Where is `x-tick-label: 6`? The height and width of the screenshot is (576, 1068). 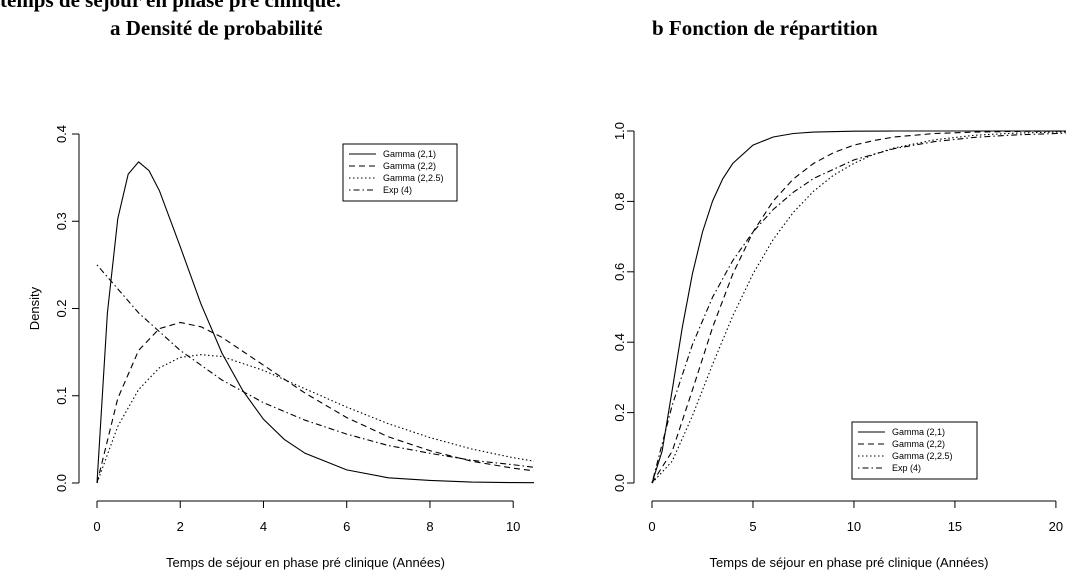 x-tick-label: 6 is located at coordinates (346, 526).